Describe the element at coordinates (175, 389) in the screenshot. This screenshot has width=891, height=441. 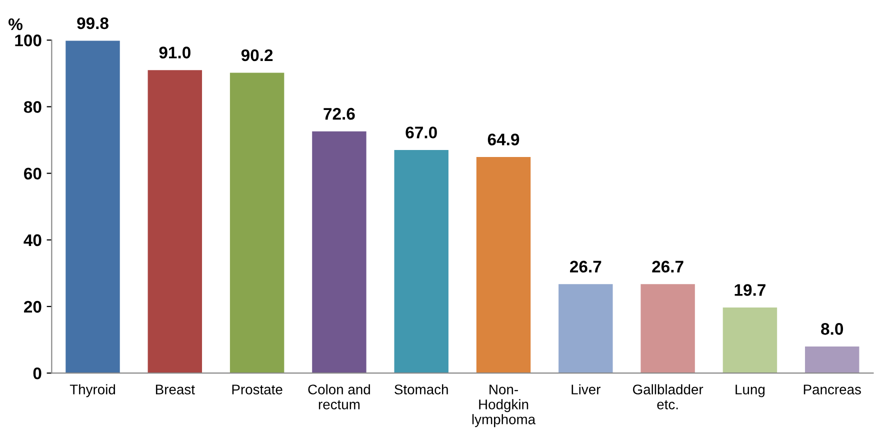
I see `x-tick-label: Breast` at that location.